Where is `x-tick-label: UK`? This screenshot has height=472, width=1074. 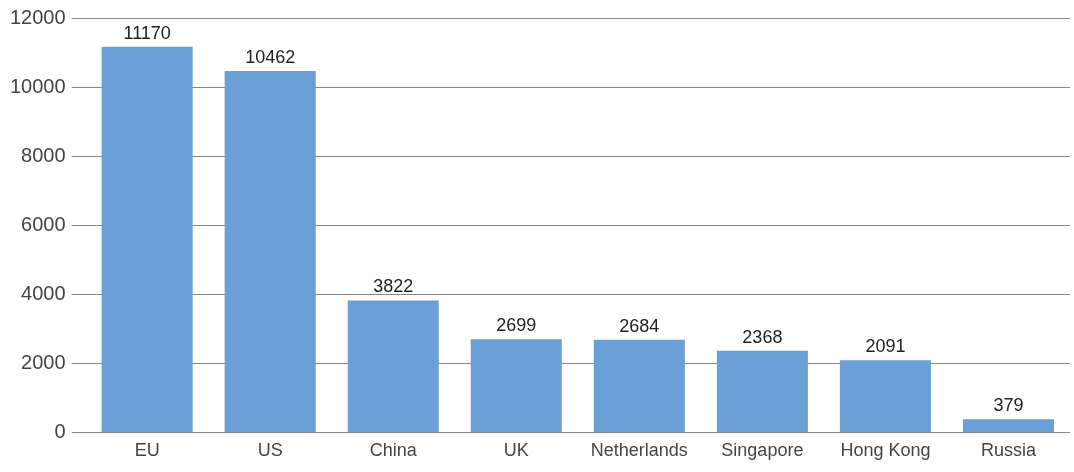 x-tick-label: UK is located at coordinates (516, 450).